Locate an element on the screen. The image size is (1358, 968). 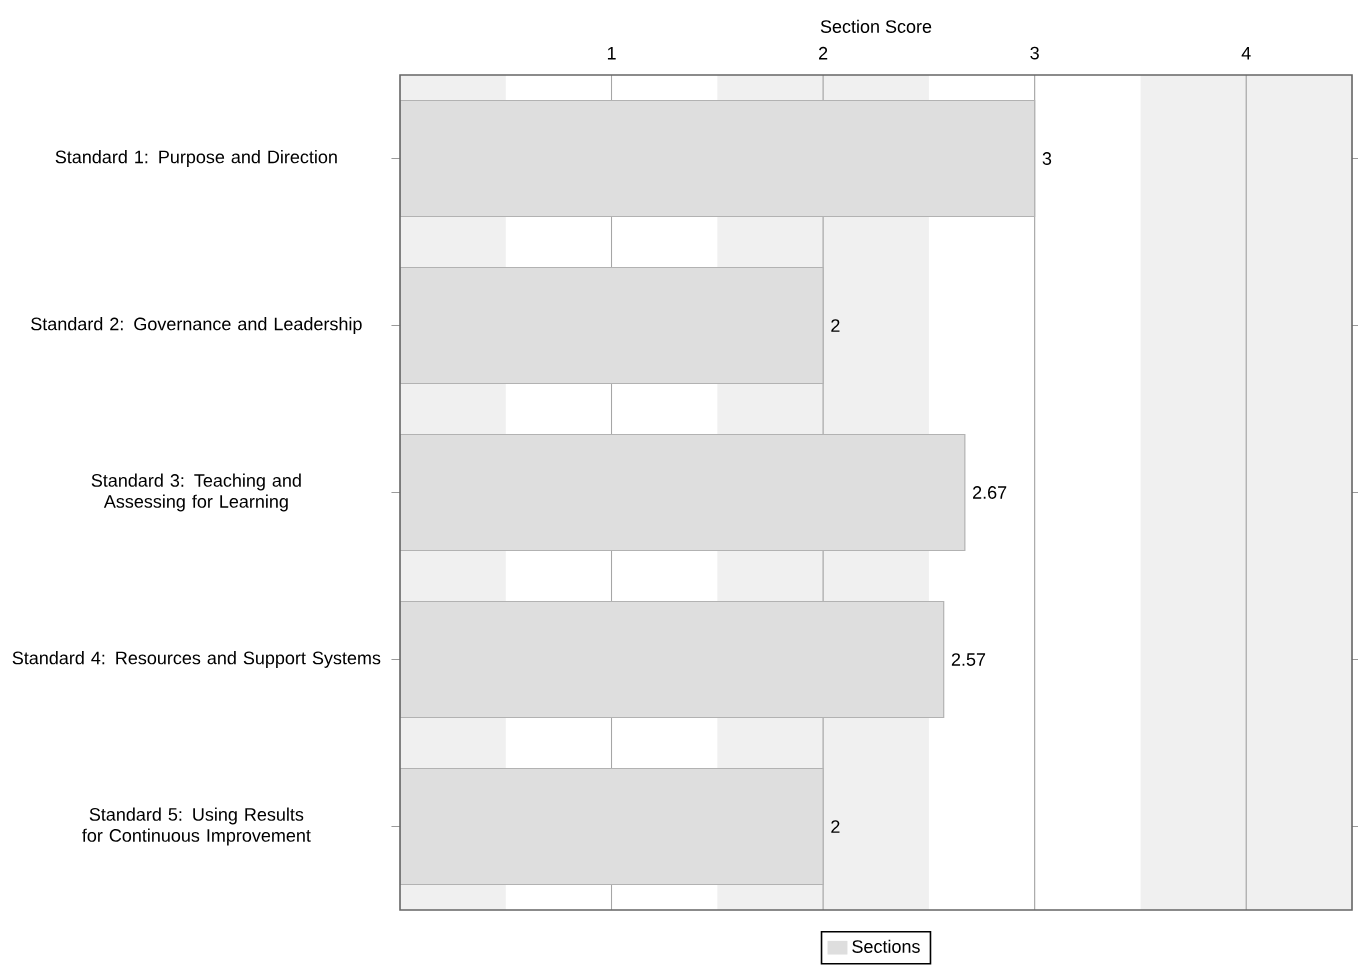
x-tick-label: 2 is located at coordinates (823, 53).